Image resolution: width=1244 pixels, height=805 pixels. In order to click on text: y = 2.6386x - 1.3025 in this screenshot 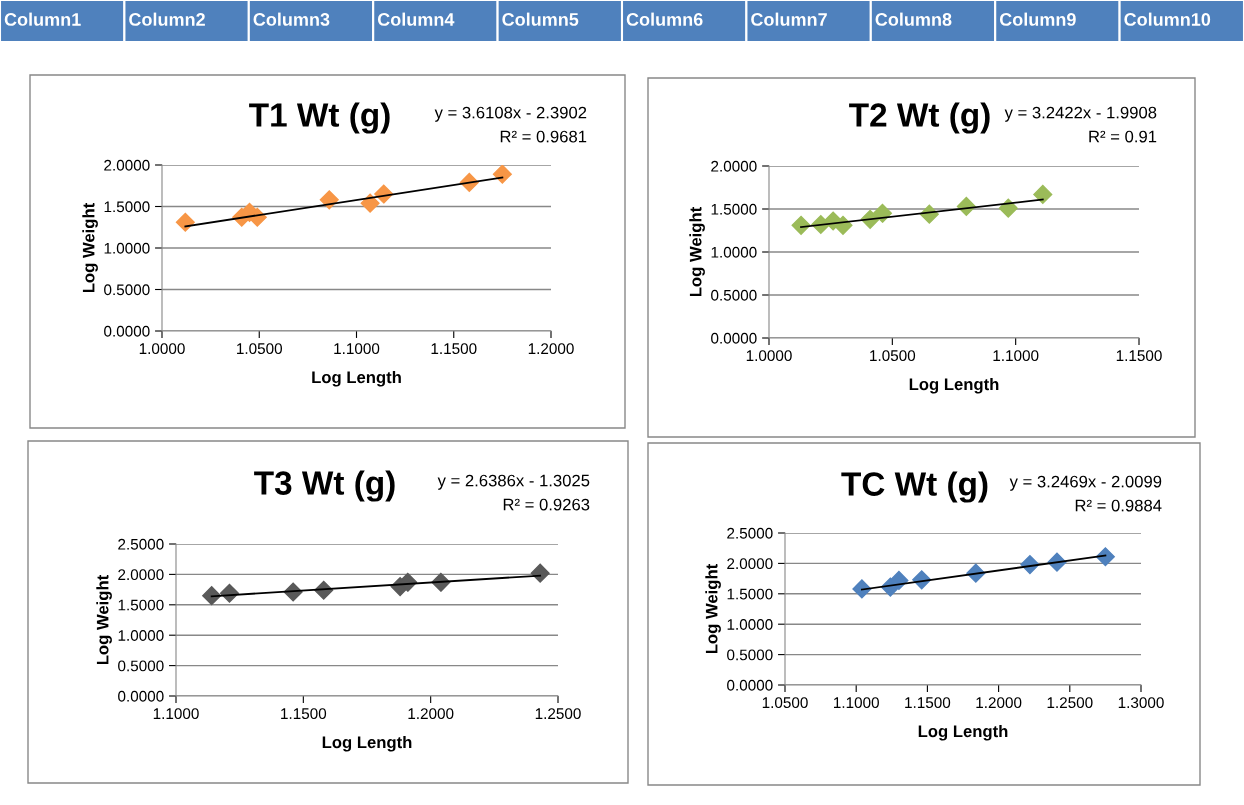, I will do `click(513, 482)`.